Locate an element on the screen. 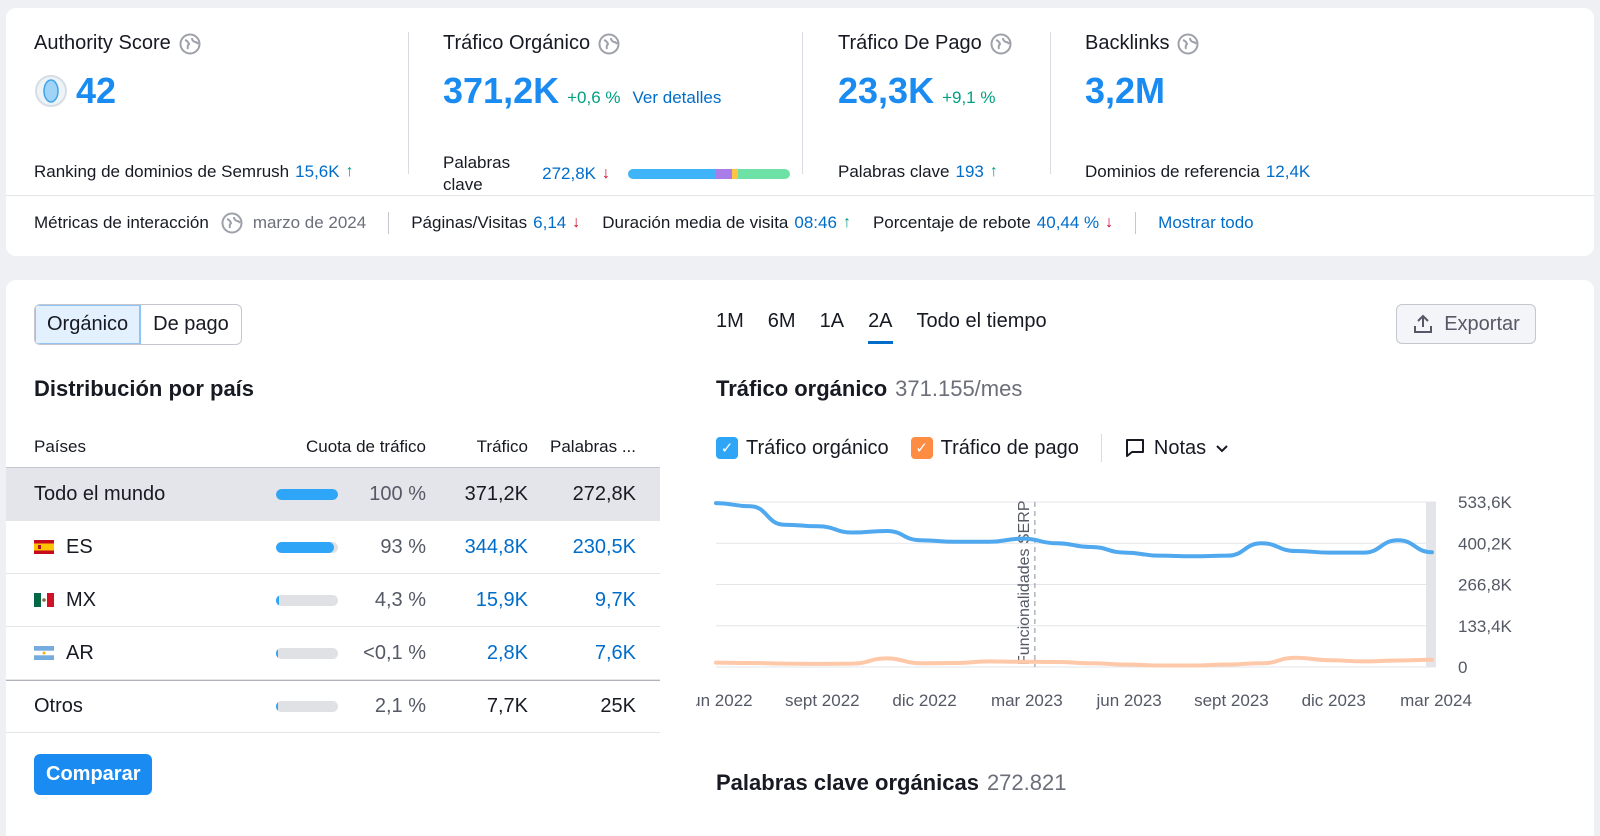 The width and height of the screenshot is (1600, 836). backlinks-value-row: 3,2M is located at coordinates (1125, 91).